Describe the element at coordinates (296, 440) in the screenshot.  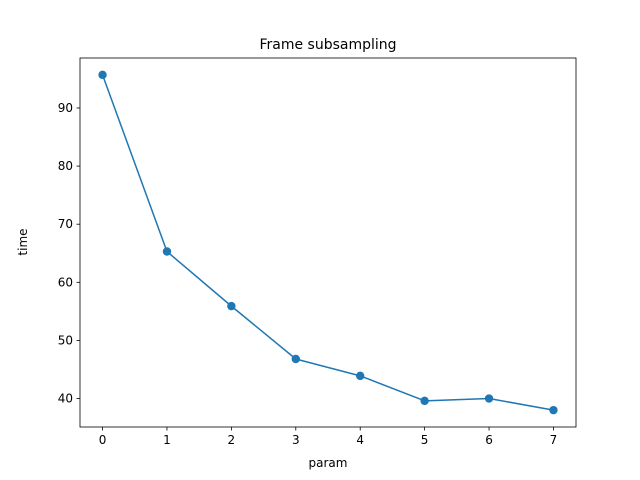
I see `x-tick-label: 3` at that location.